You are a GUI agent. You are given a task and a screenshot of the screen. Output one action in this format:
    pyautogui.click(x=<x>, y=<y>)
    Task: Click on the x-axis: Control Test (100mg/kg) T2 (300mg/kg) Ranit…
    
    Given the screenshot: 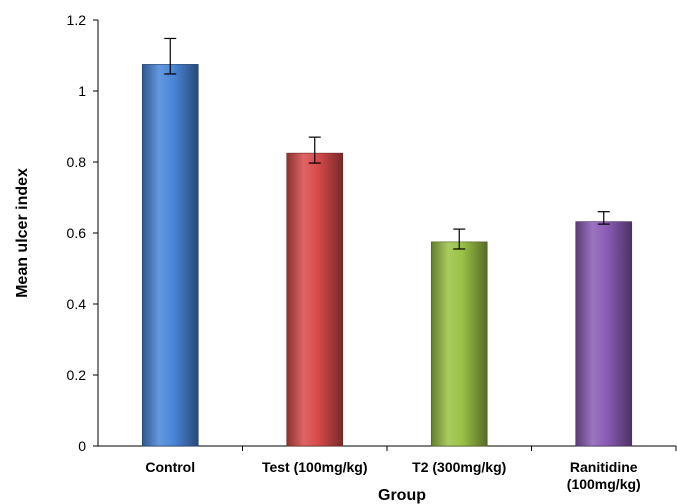 What is the action you would take?
    pyautogui.click(x=387, y=468)
    